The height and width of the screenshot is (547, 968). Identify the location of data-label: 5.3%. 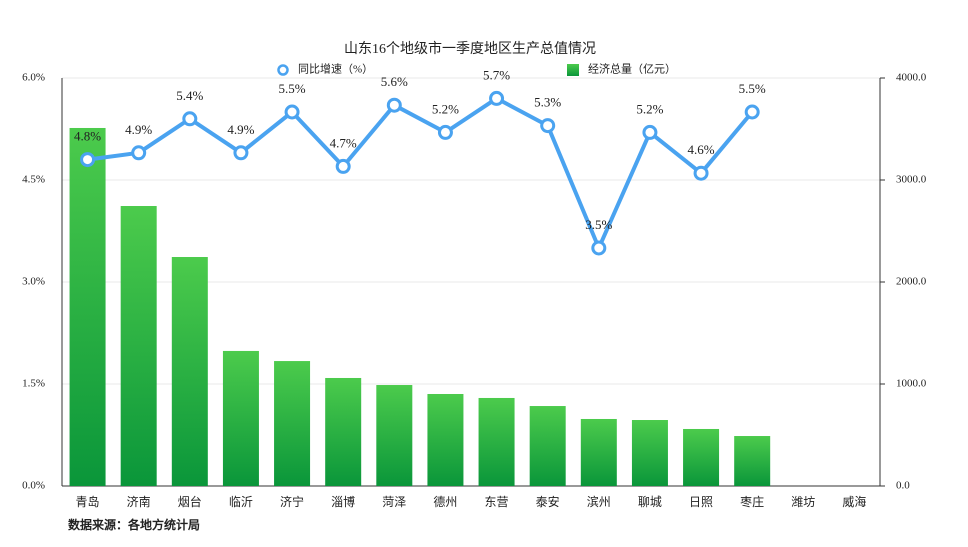
(547, 102).